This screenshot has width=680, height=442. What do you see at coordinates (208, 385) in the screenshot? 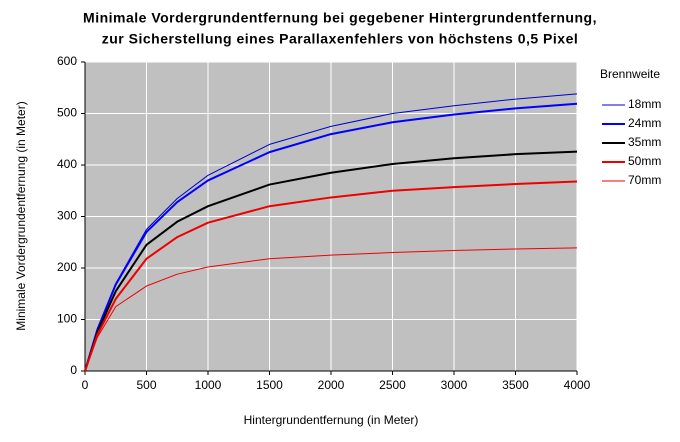
I see `x-tick-label: 1000` at bounding box center [208, 385].